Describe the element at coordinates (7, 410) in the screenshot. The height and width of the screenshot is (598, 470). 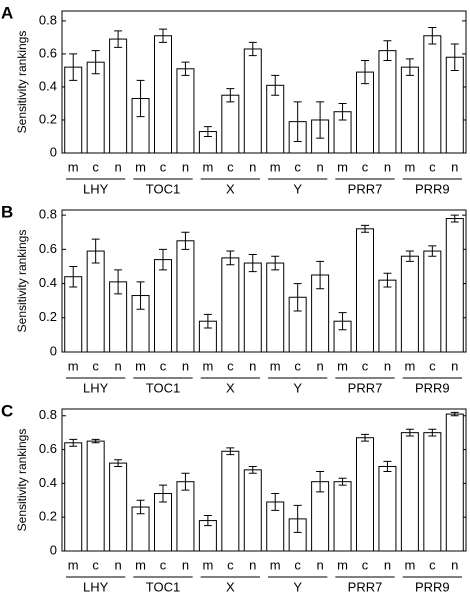
I see `panel-label: C` at that location.